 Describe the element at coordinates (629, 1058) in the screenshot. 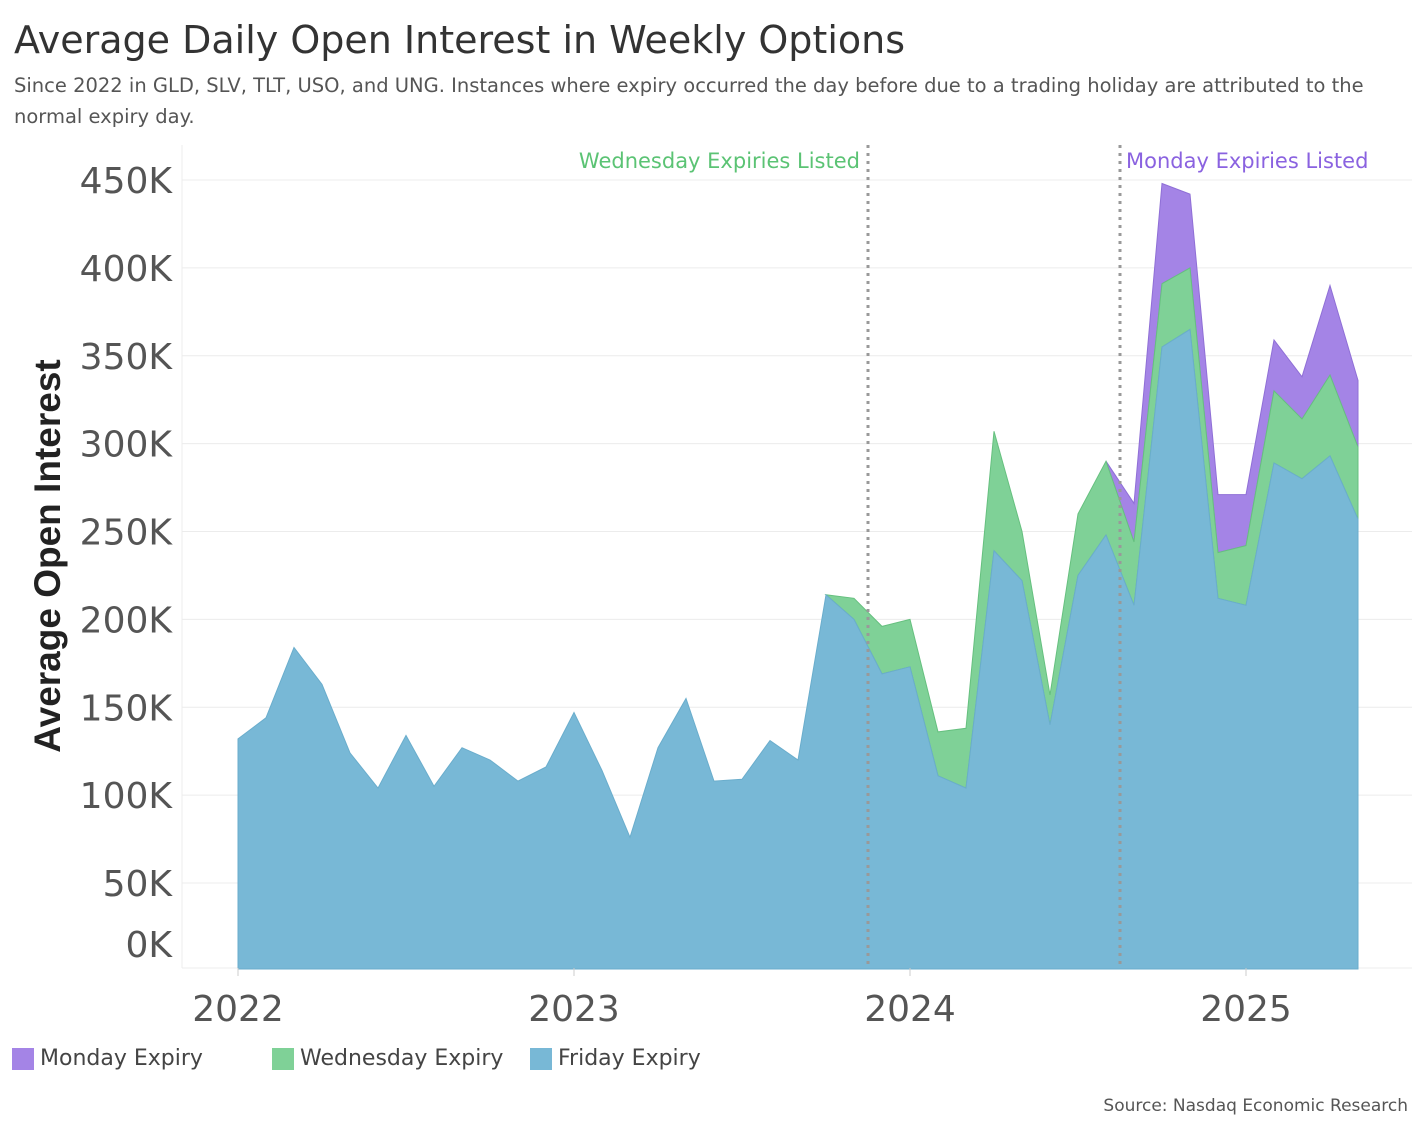

I see `legend-label-friday: Friday Expiry` at that location.